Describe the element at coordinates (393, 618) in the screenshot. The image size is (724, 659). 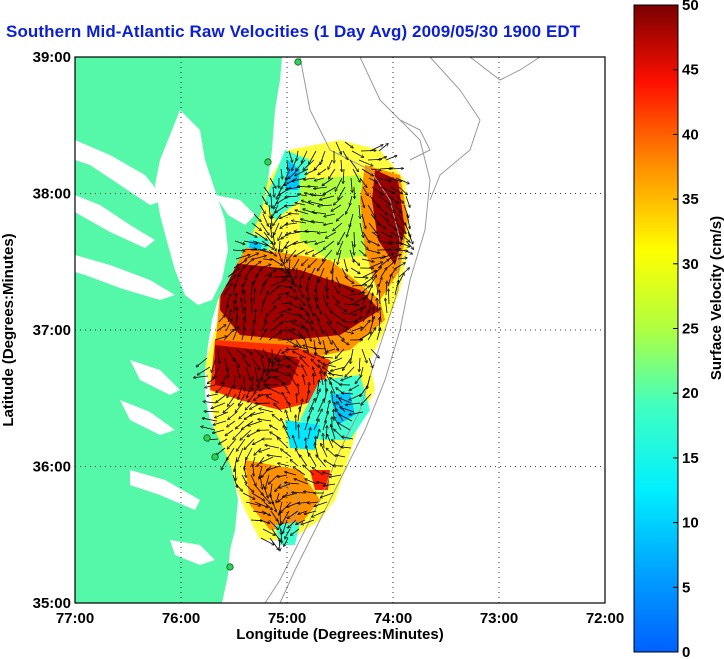
I see `x-tick-label: 74:00` at that location.